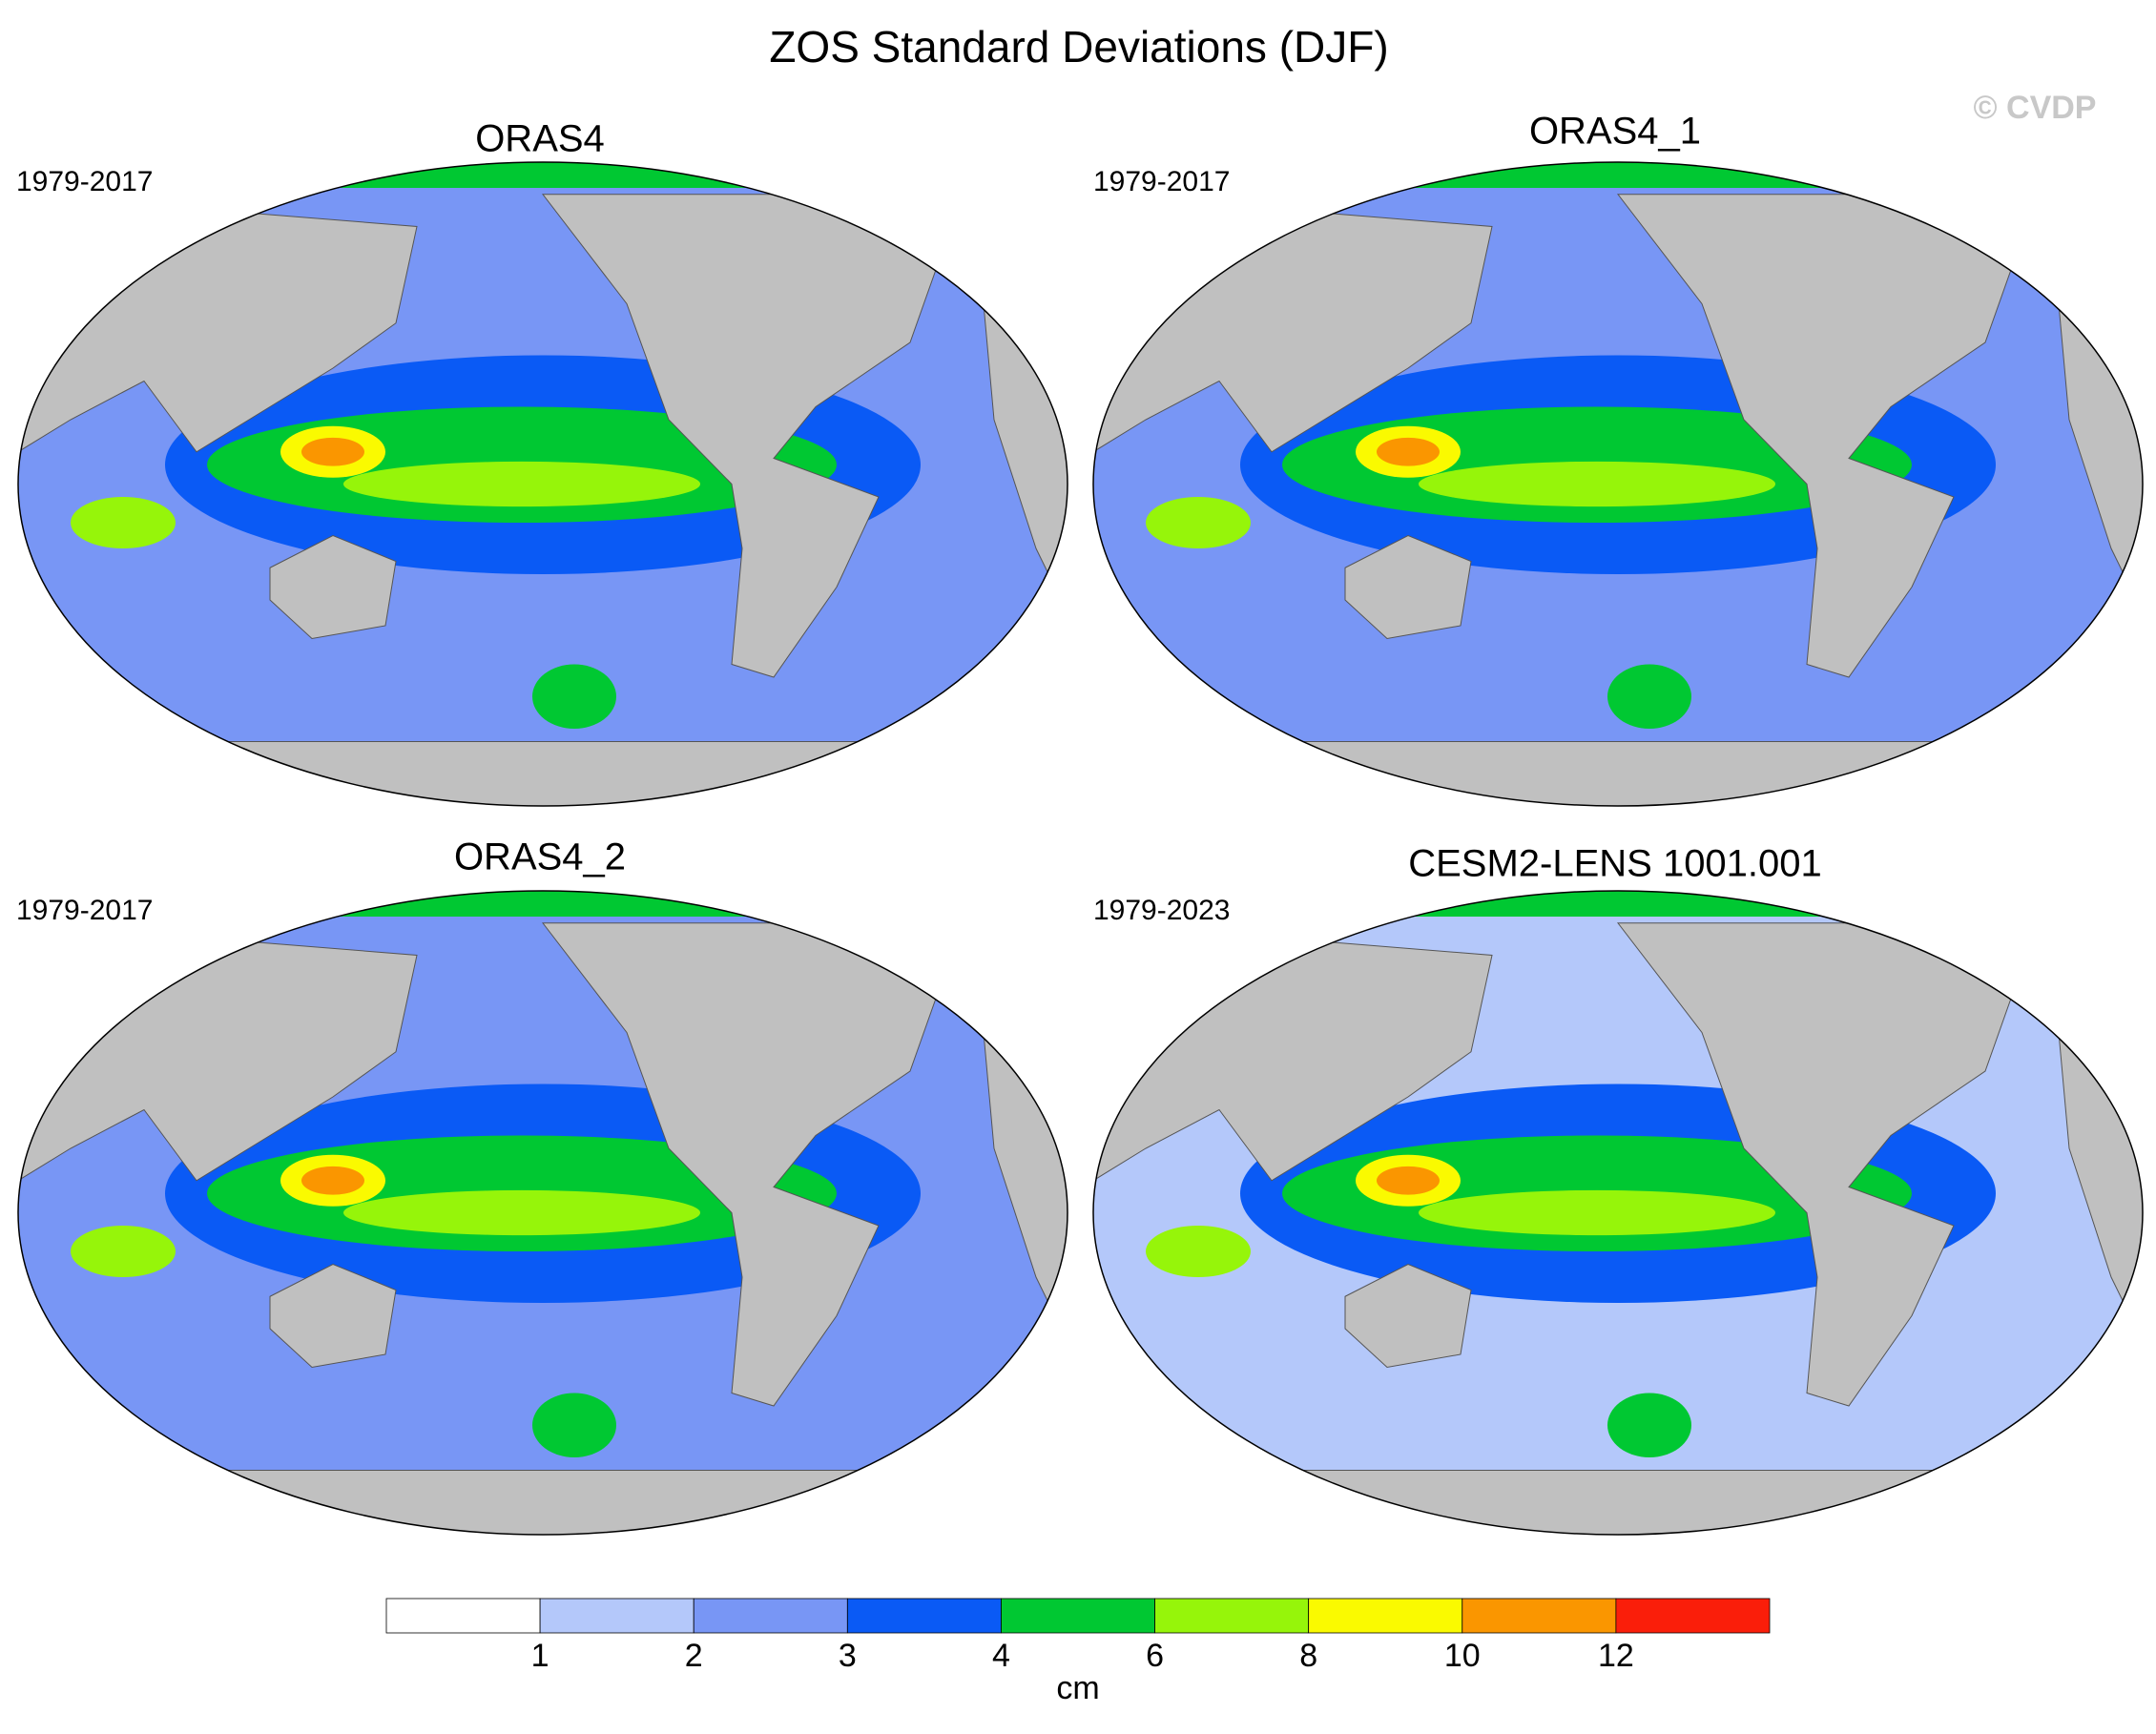 This screenshot has width=2156, height=1734. What do you see at coordinates (1616, 1656) in the screenshot?
I see `colorbar-tick-label: 12` at bounding box center [1616, 1656].